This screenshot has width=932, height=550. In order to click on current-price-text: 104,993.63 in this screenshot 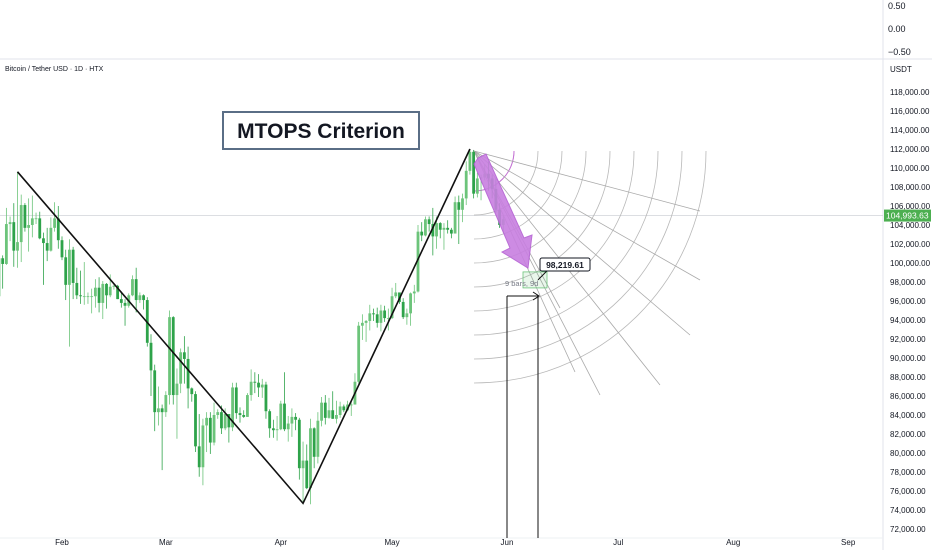, I will do `click(907, 216)`.